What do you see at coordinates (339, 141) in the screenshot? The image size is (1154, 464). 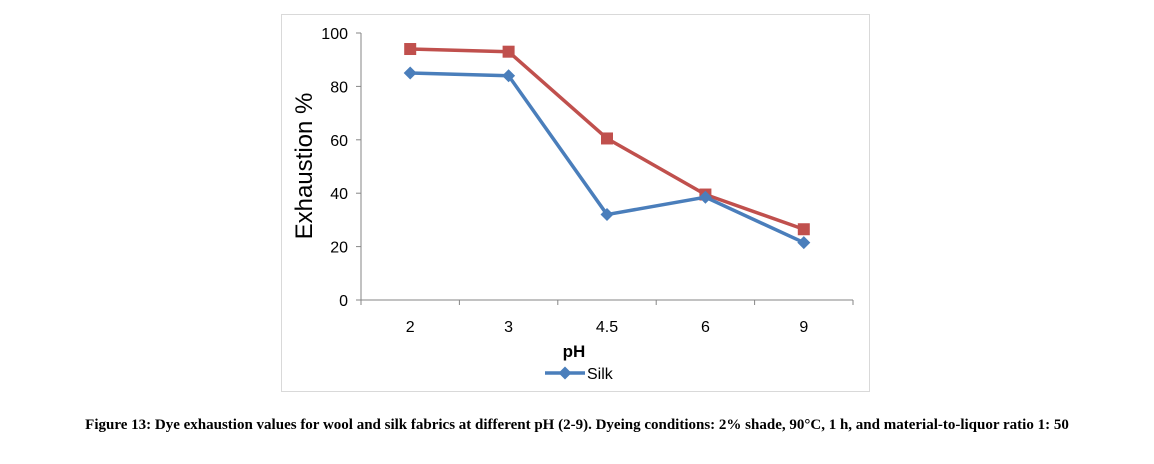 I see `y-tick-label: 60` at bounding box center [339, 141].